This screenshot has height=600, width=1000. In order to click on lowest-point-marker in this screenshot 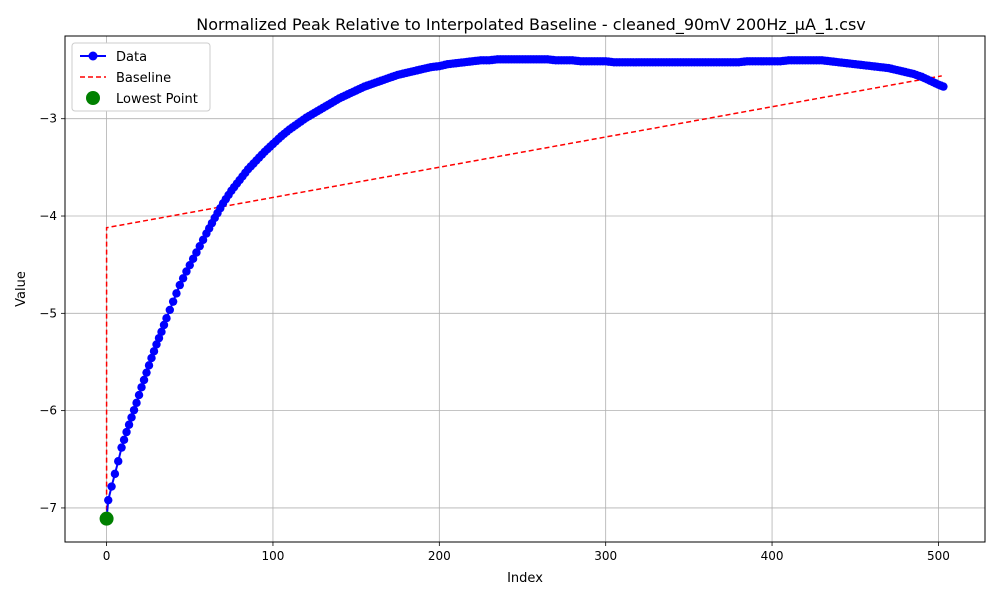, I will do `click(106, 518)`.